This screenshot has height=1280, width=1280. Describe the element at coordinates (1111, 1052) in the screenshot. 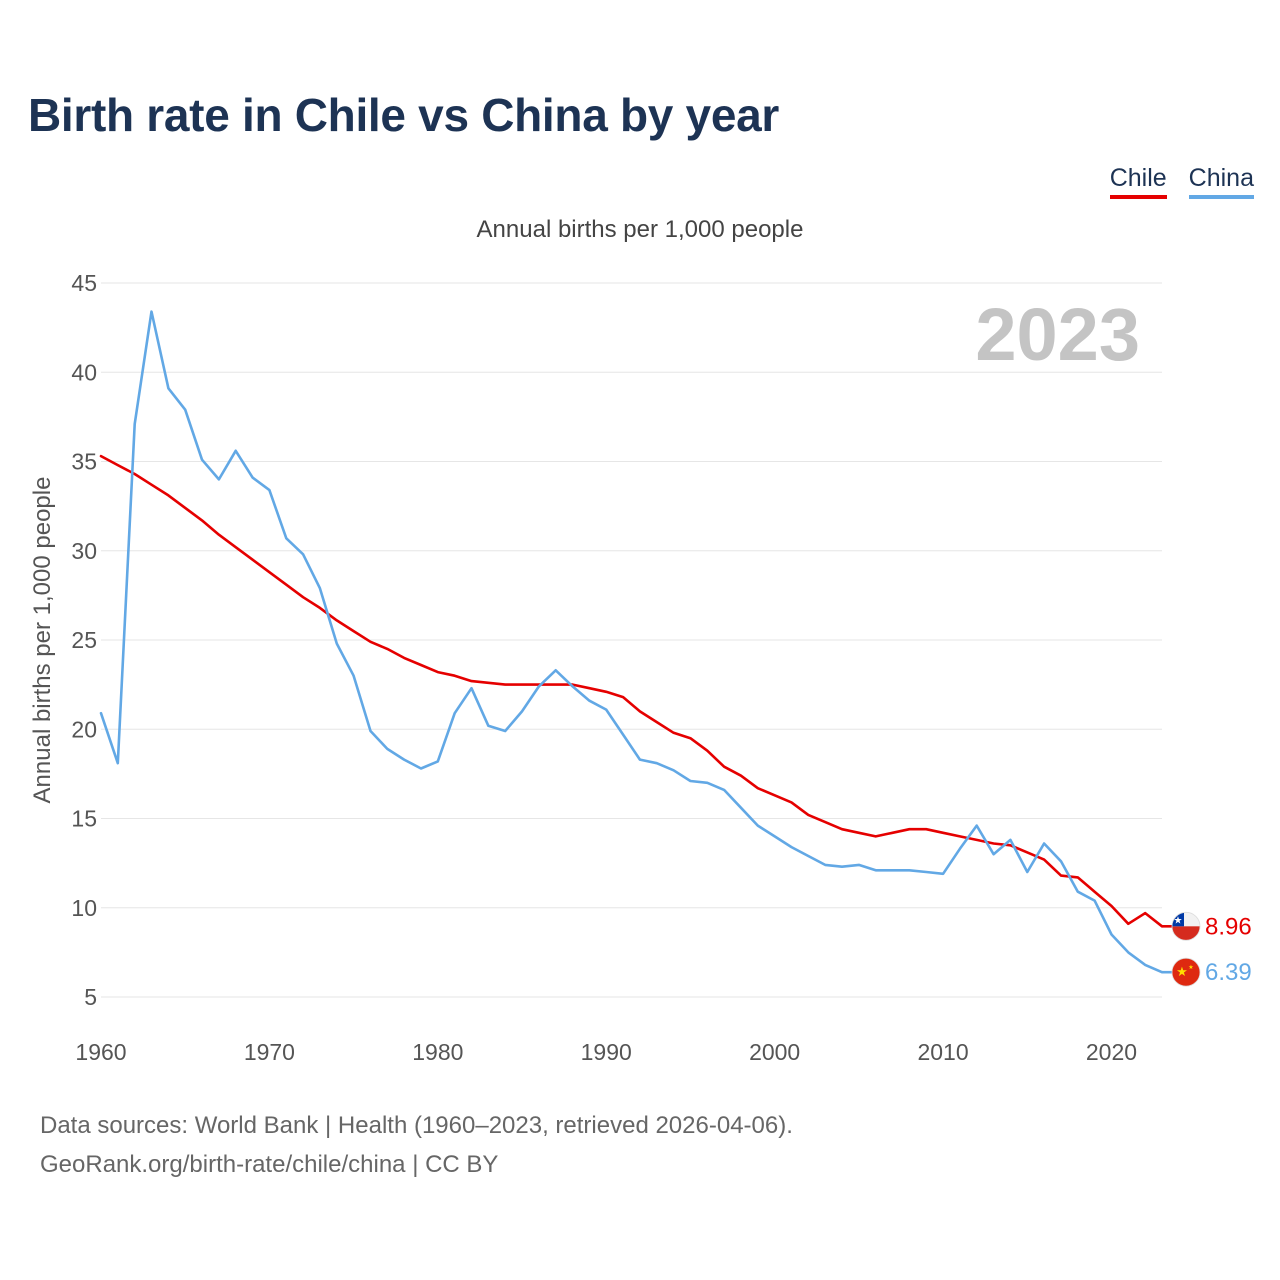

I see `x-tick-label: 2020` at that location.